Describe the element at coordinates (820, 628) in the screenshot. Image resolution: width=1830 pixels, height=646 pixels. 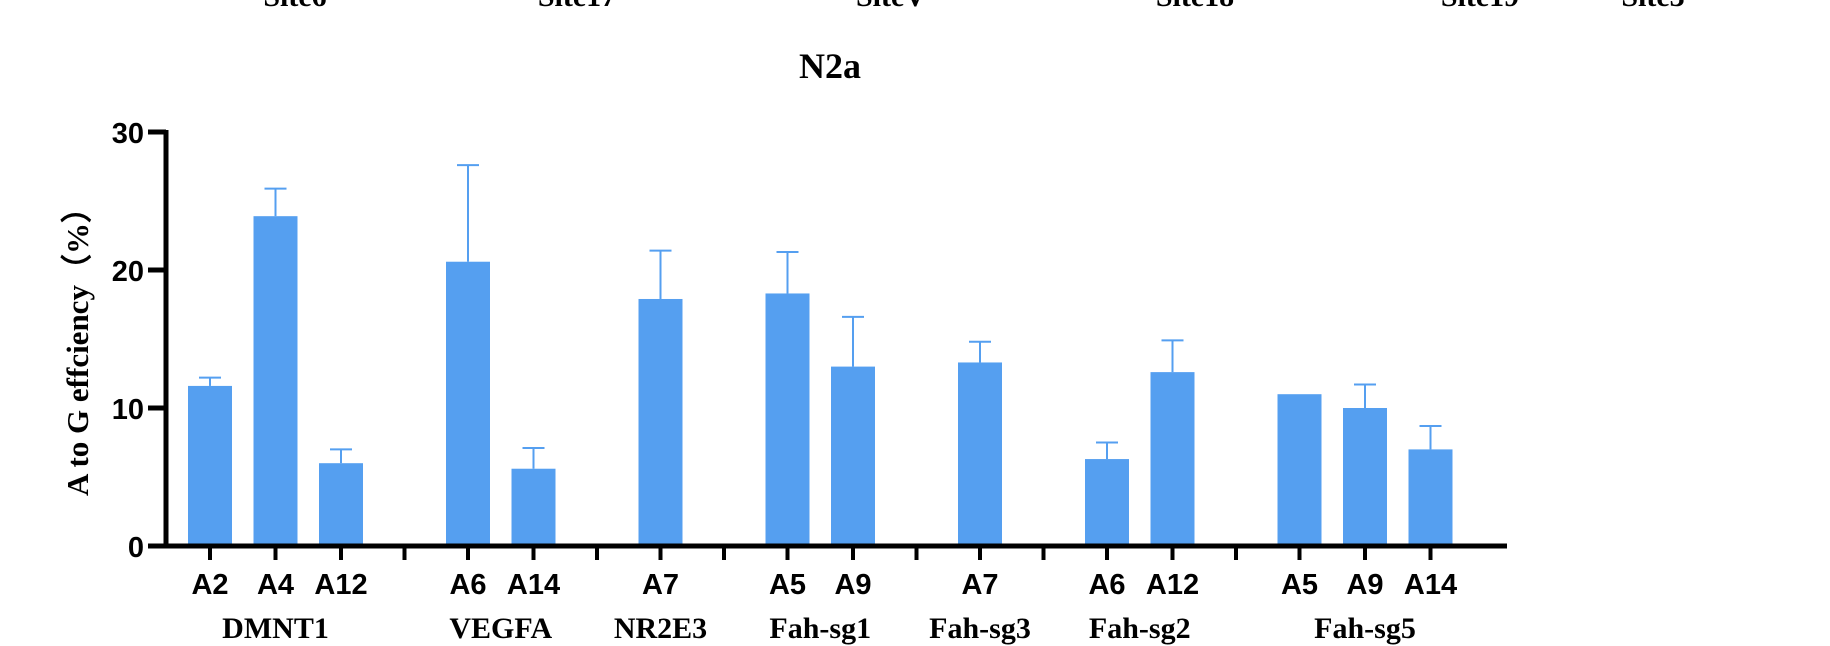
I see `group-label: Fah-sg1` at that location.